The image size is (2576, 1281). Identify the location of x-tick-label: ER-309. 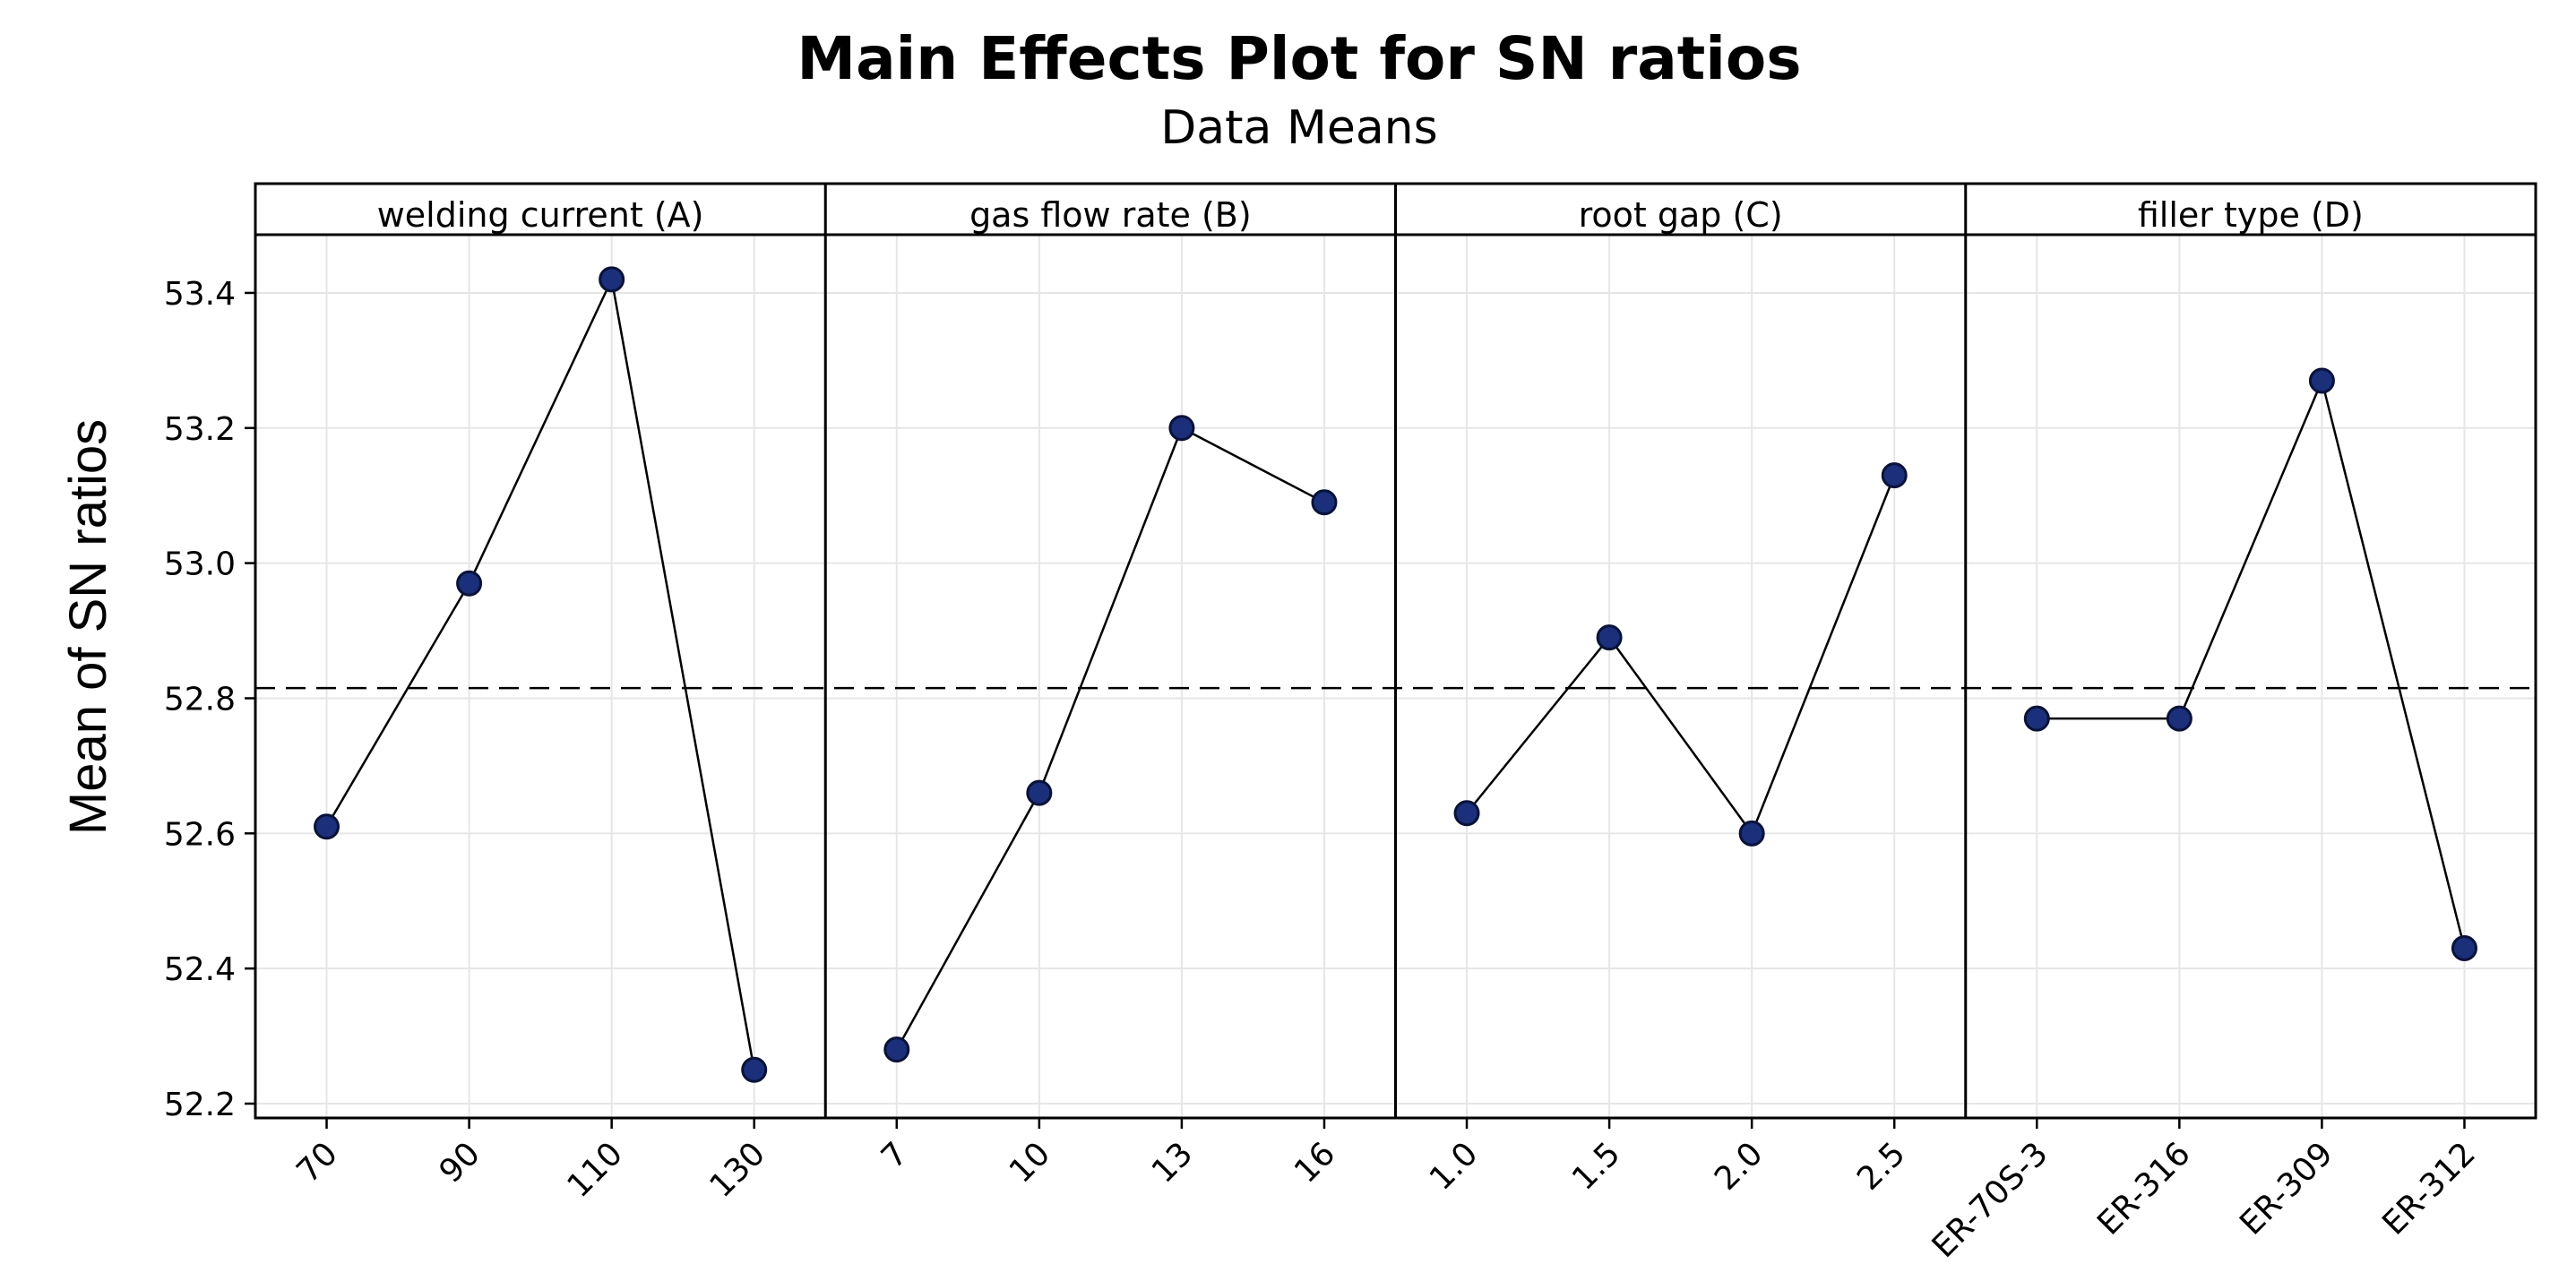
(2286, 1188).